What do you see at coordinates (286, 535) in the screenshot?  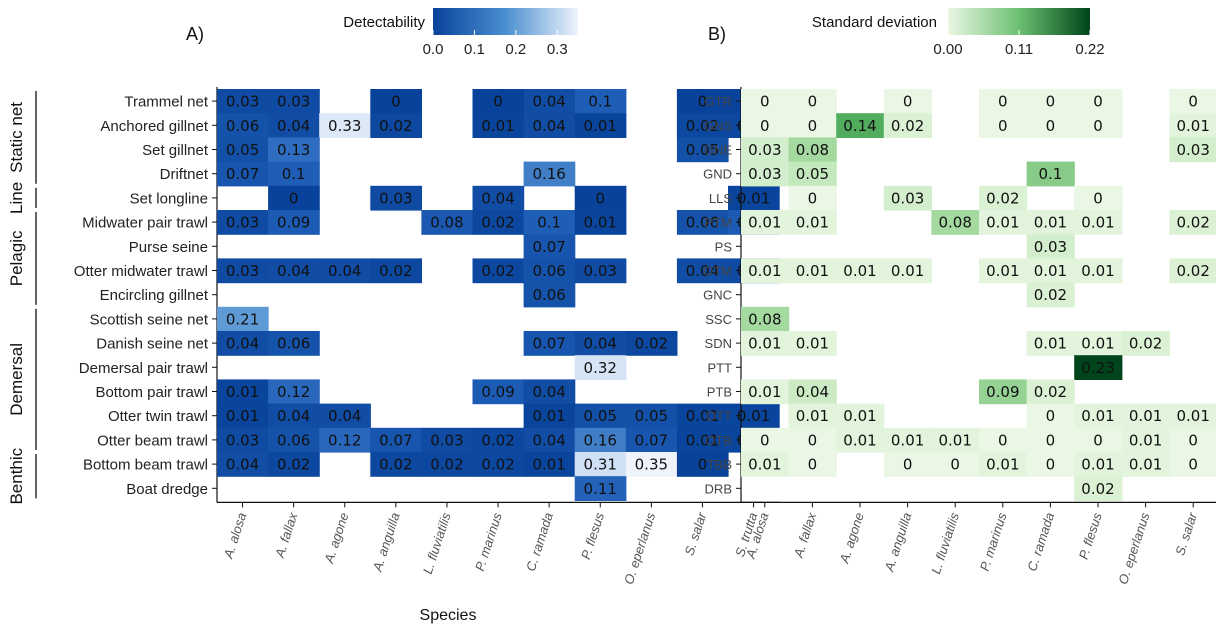 I see `species-label: A. fallax` at bounding box center [286, 535].